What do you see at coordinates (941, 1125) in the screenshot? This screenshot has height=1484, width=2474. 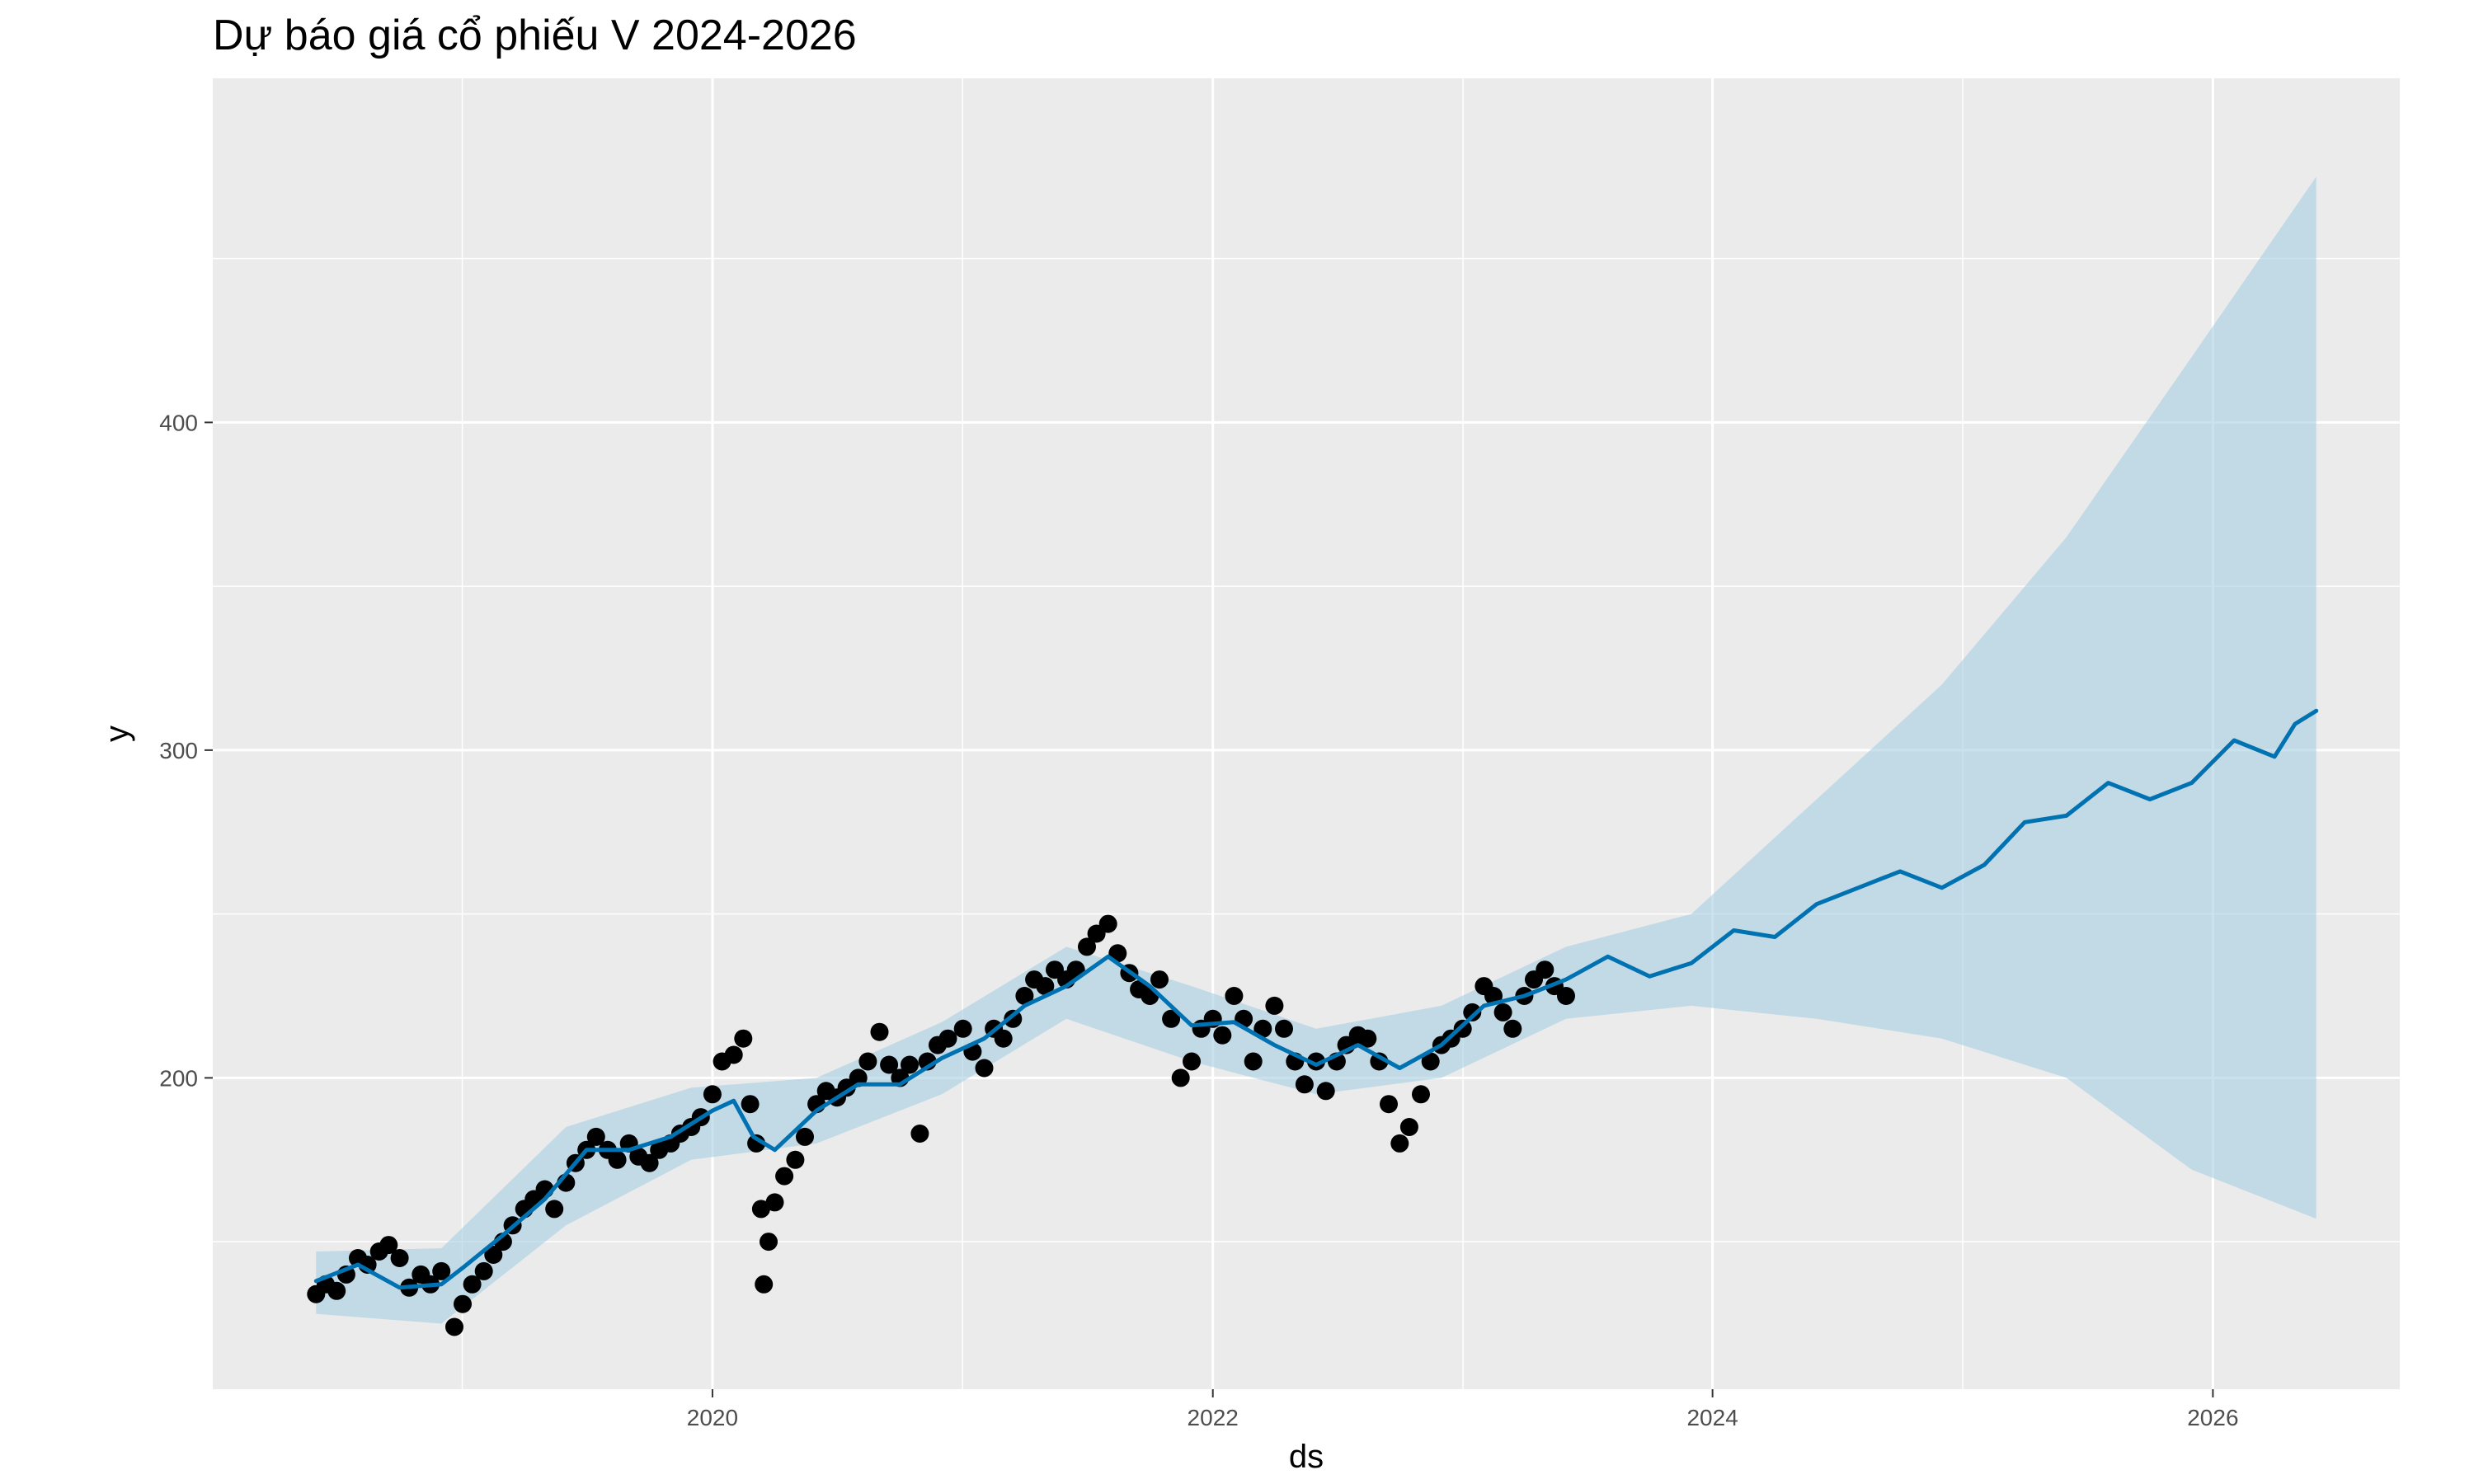 I see `observed-points` at bounding box center [941, 1125].